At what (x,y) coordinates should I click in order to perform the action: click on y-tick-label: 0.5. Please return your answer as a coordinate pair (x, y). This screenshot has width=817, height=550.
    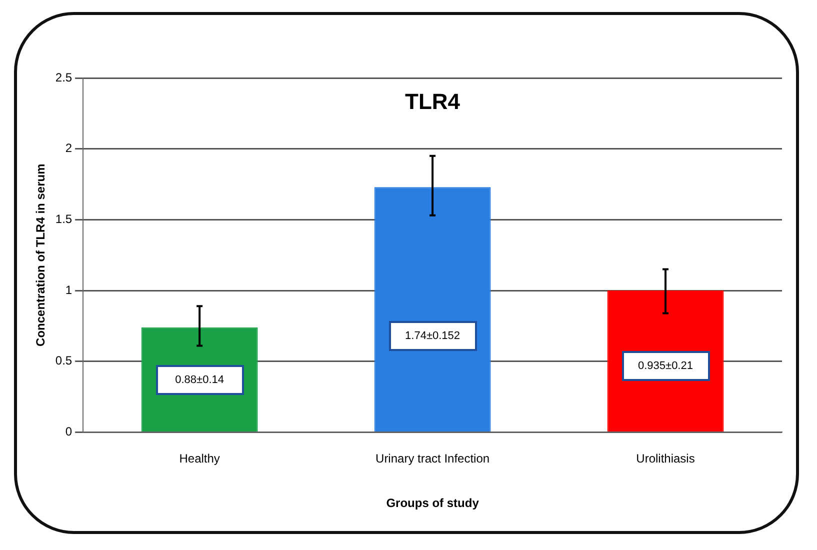
    Looking at the image, I should click on (63, 361).